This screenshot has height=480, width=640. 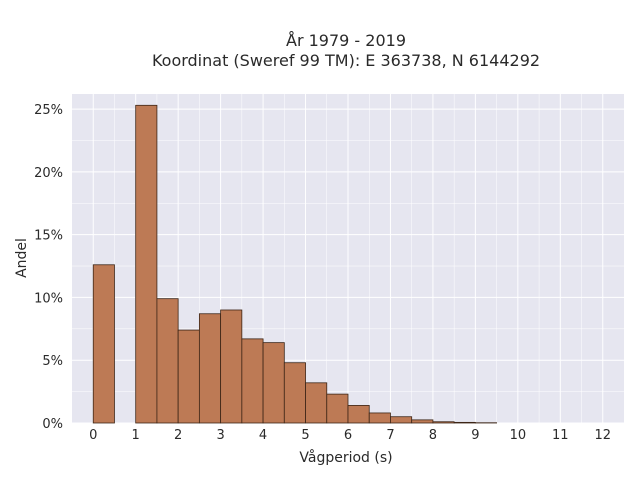 What do you see at coordinates (518, 435) in the screenshot?
I see `x-tick-label: 10` at bounding box center [518, 435].